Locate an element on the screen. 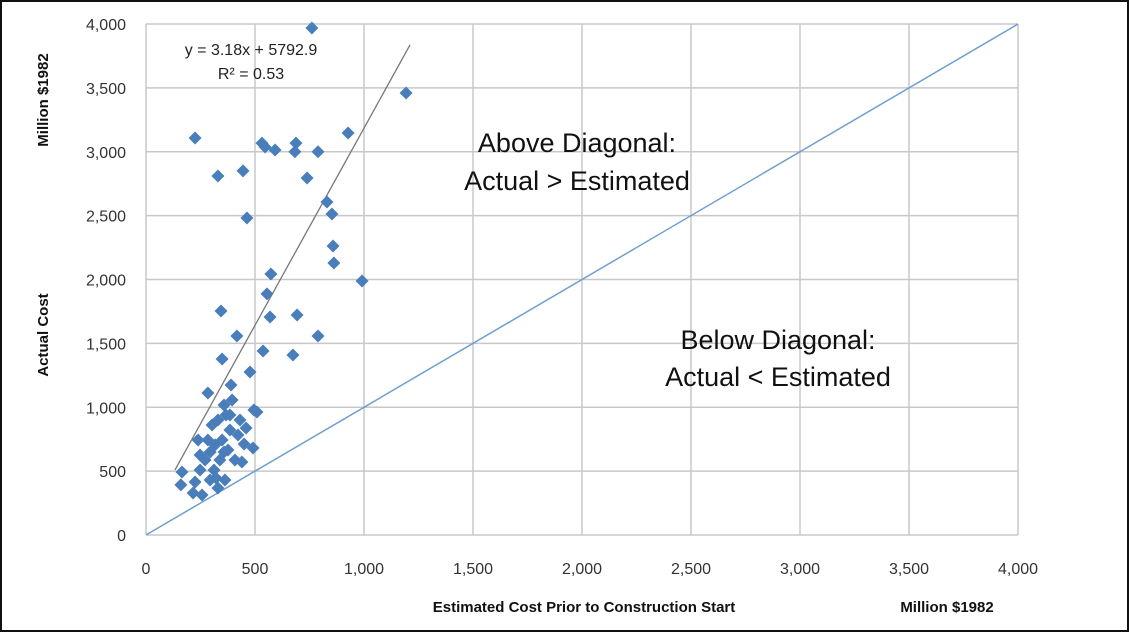 The height and width of the screenshot is (632, 1129). y-tick-label: 2,000 is located at coordinates (106, 281).